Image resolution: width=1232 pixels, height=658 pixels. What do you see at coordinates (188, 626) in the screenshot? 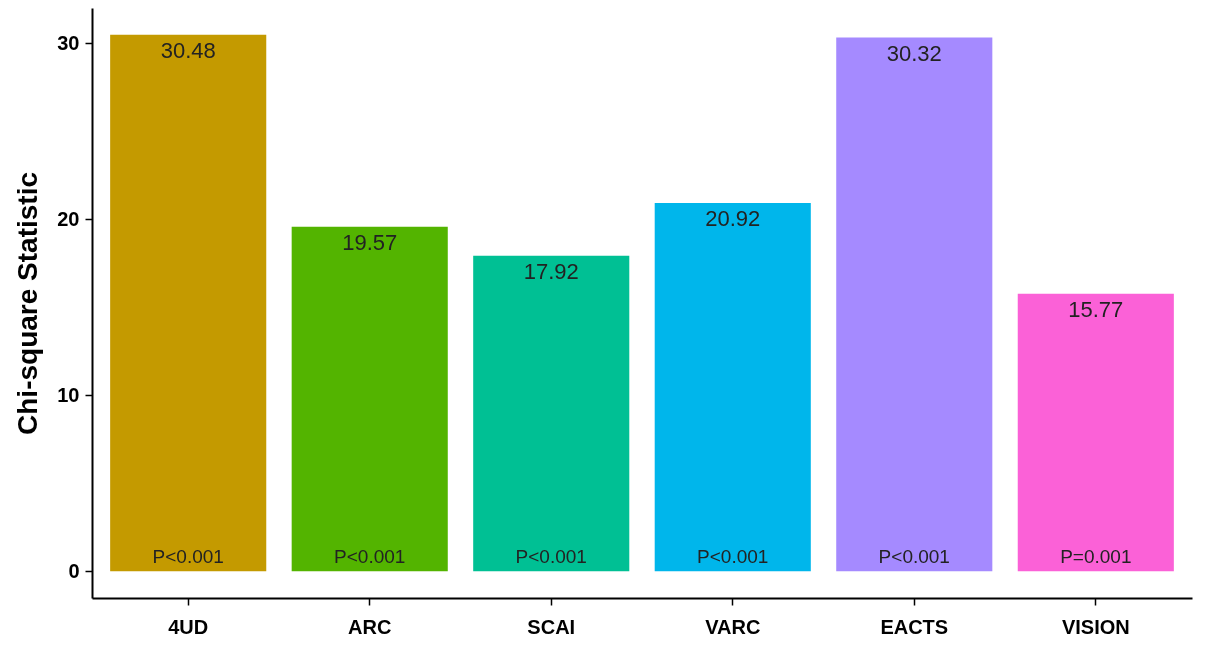
I see `x-tick-label: 4UD` at bounding box center [188, 626].